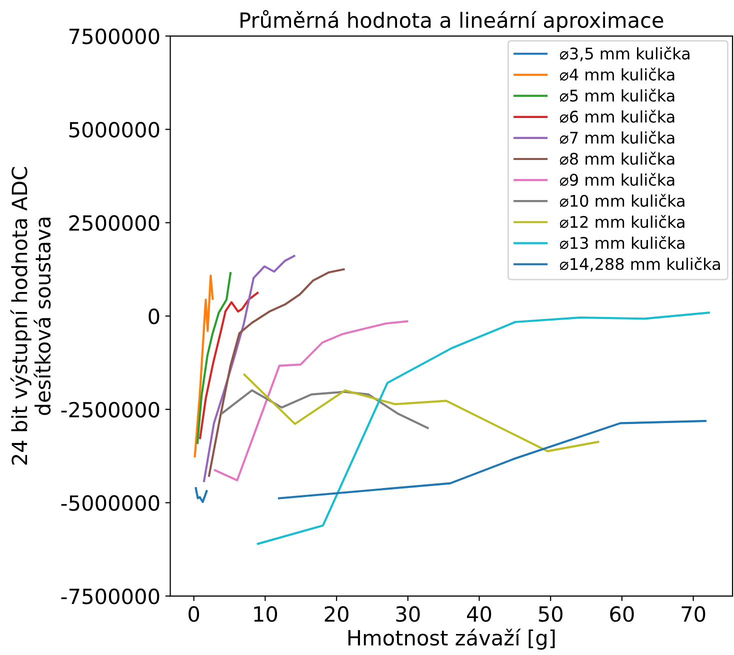  Describe the element at coordinates (452, 21) in the screenshot. I see `chart-title: Průměrná hodnota a lineární aproximace` at that location.